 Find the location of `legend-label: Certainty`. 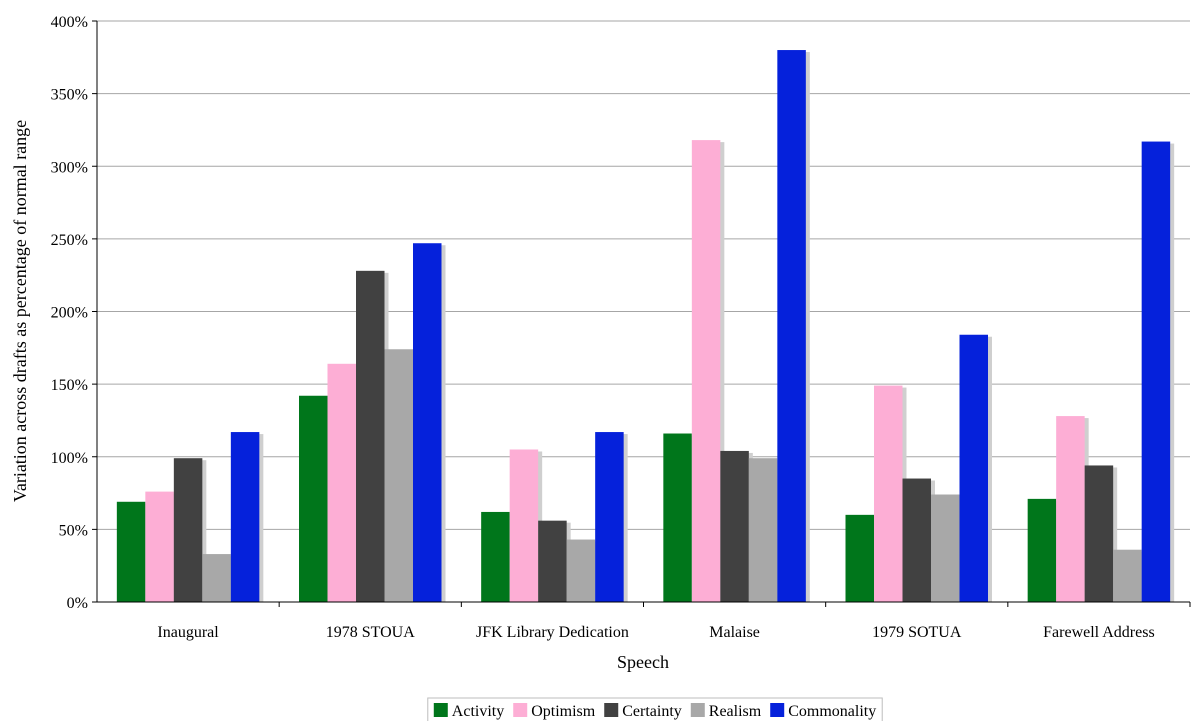

legend-label: Certainty is located at coordinates (652, 711).